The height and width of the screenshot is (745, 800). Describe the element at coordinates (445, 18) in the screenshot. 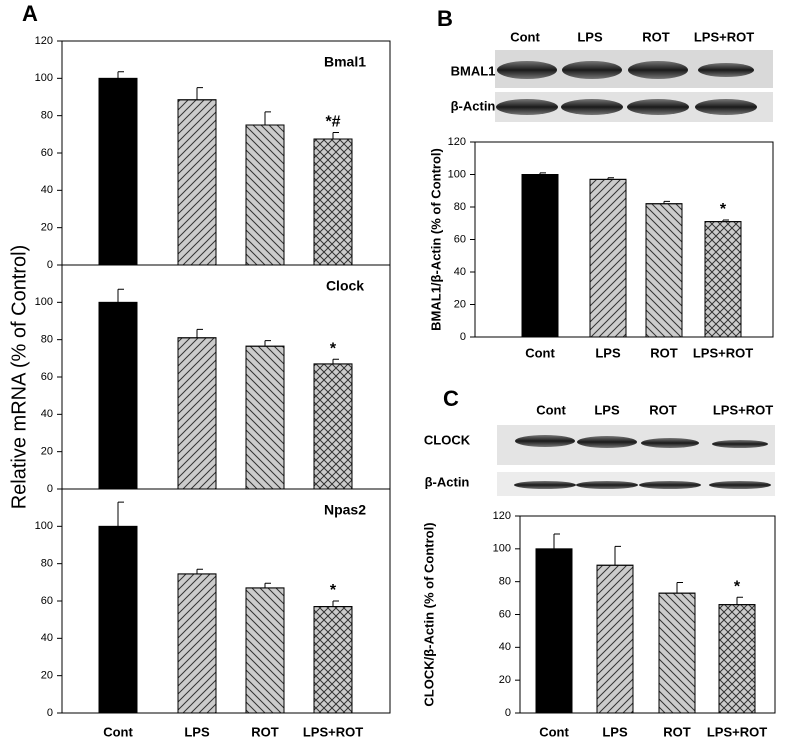

I see `panel-label: B` at that location.